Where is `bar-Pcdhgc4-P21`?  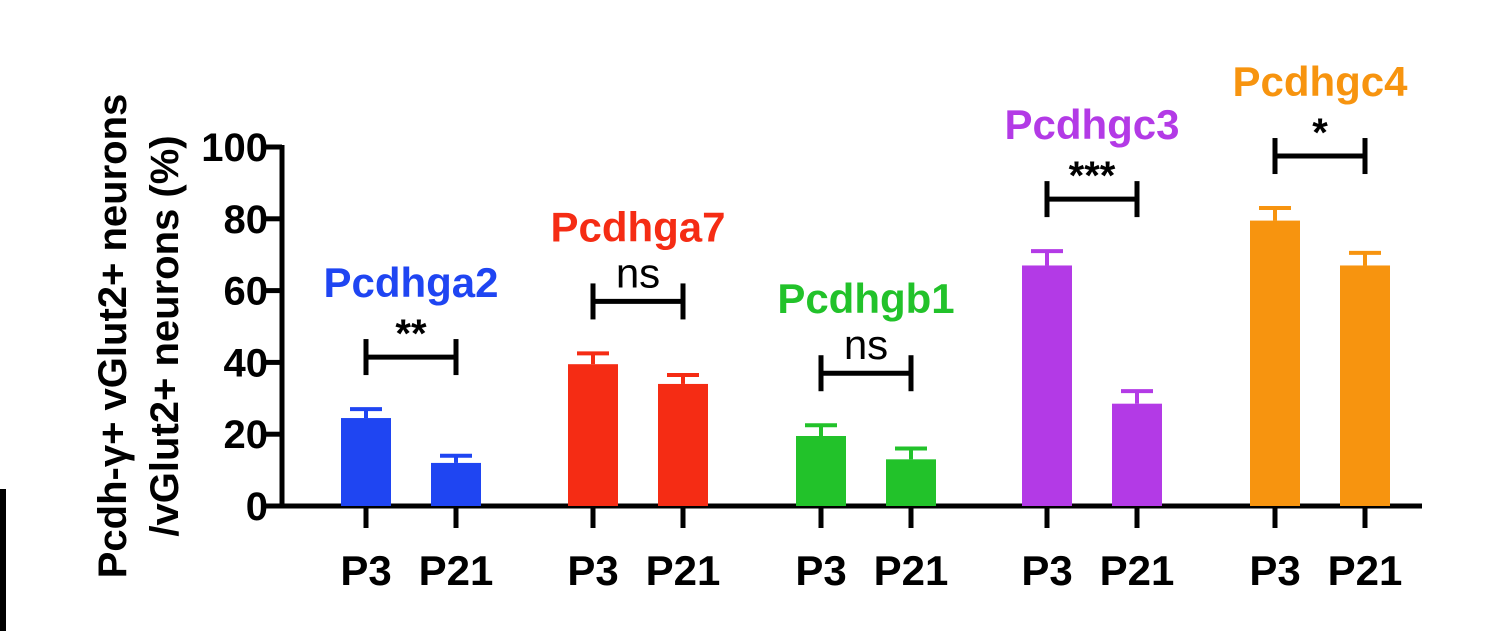
bar-Pcdhgc4-P21 is located at coordinates (1365, 385).